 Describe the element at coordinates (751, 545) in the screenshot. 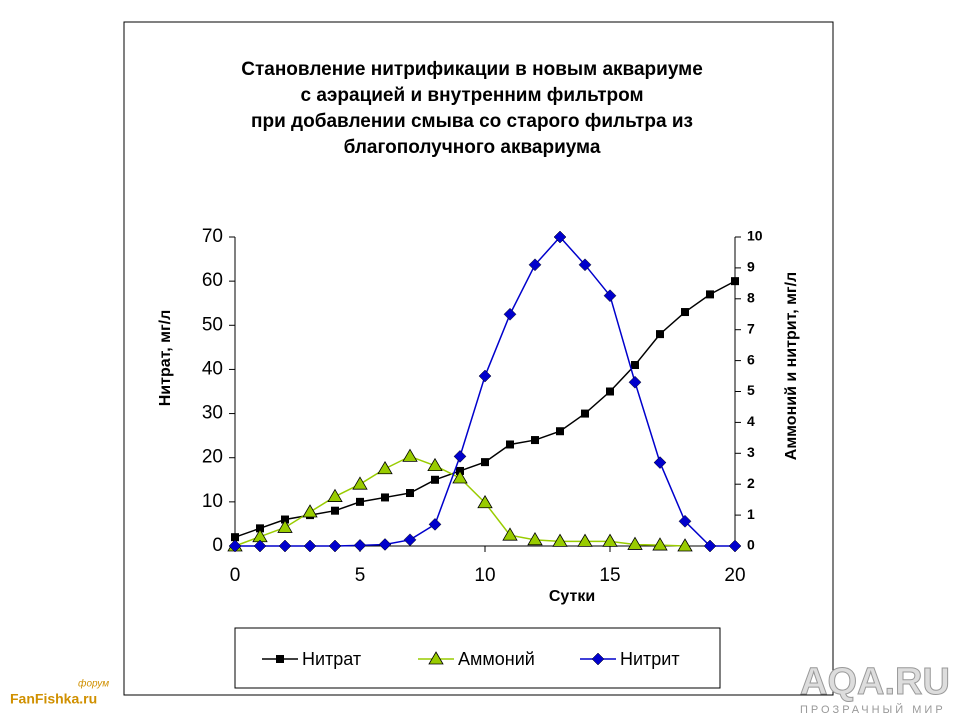

I see `y2-tick-label: 0` at that location.